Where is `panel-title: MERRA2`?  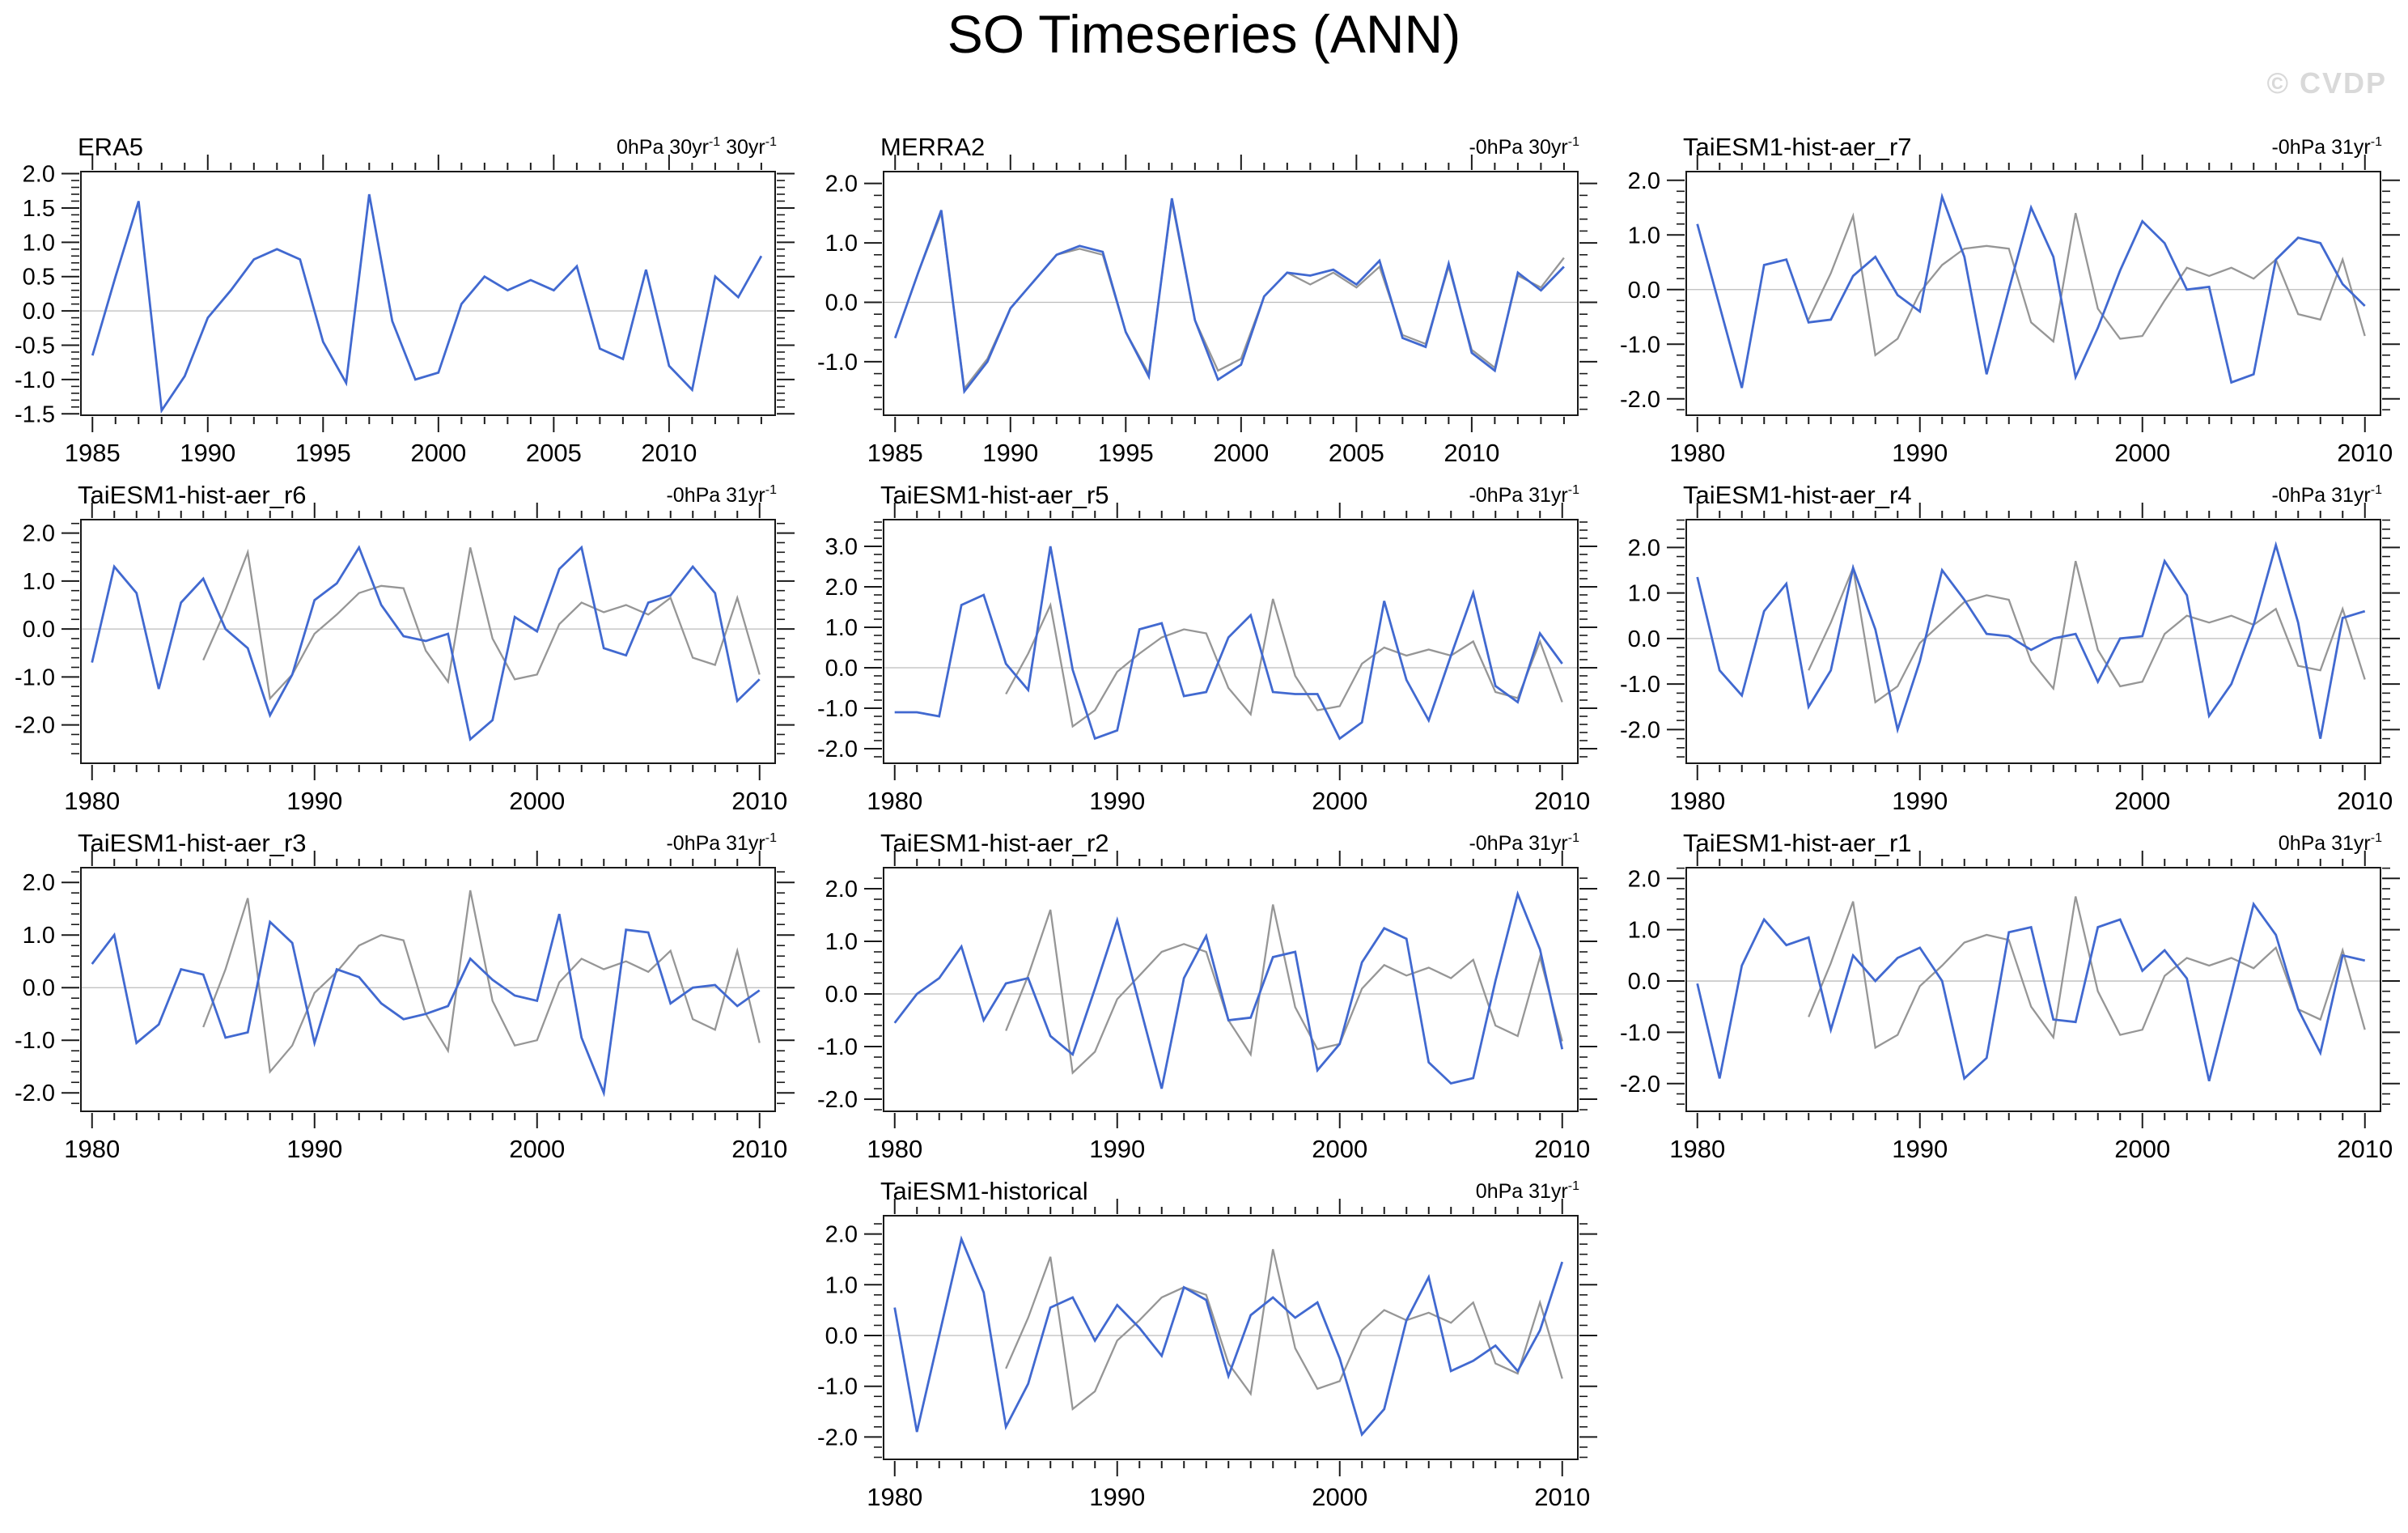
panel-title: MERRA2 is located at coordinates (932, 147).